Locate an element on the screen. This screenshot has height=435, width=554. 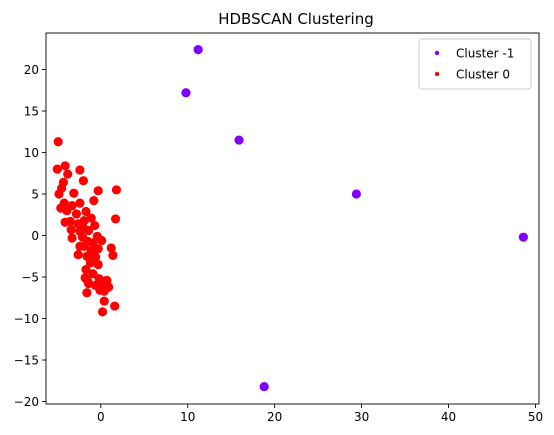
x-tick-label: 20 is located at coordinates (274, 417).